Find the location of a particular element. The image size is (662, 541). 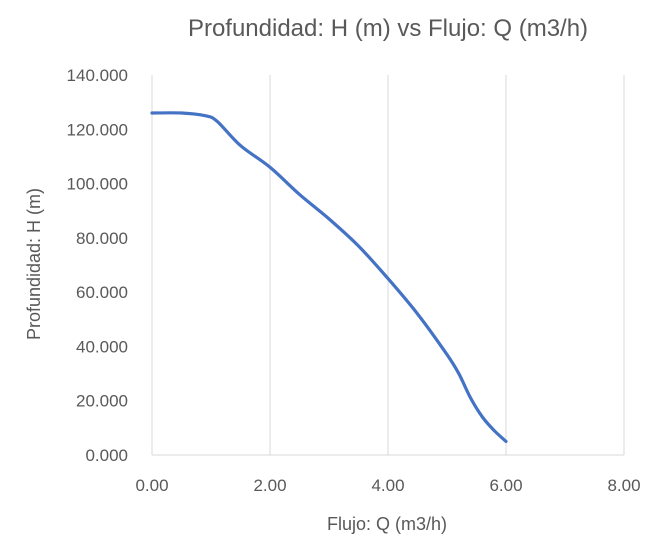

y-tick-label: 60.000 is located at coordinates (102, 292).